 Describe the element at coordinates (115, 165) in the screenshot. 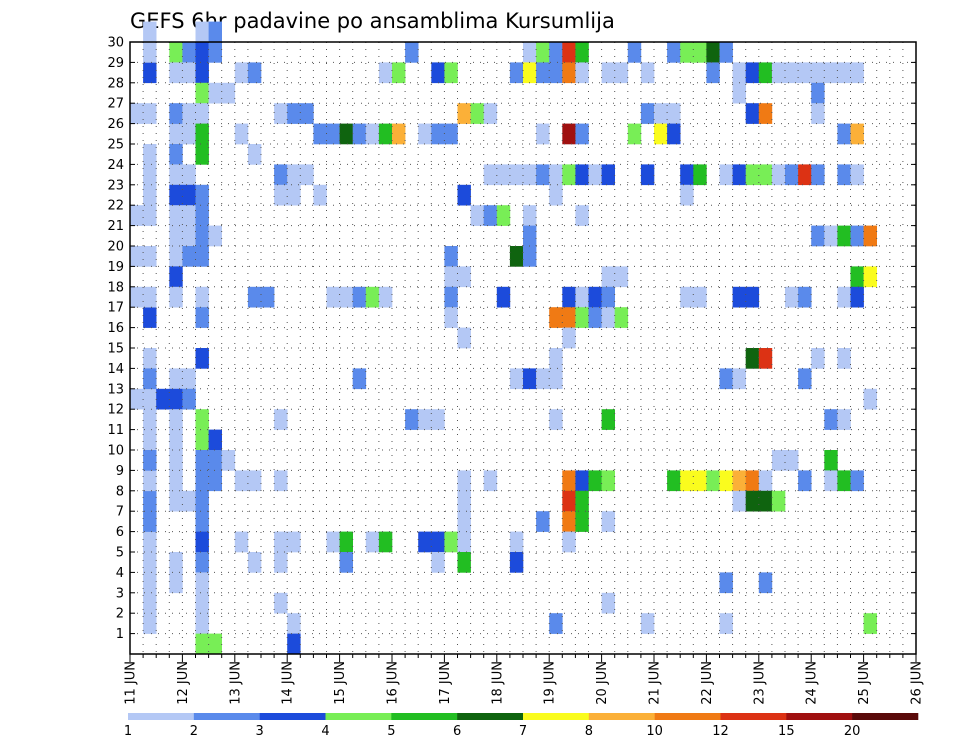

I see `y-tick-label: 24` at that location.